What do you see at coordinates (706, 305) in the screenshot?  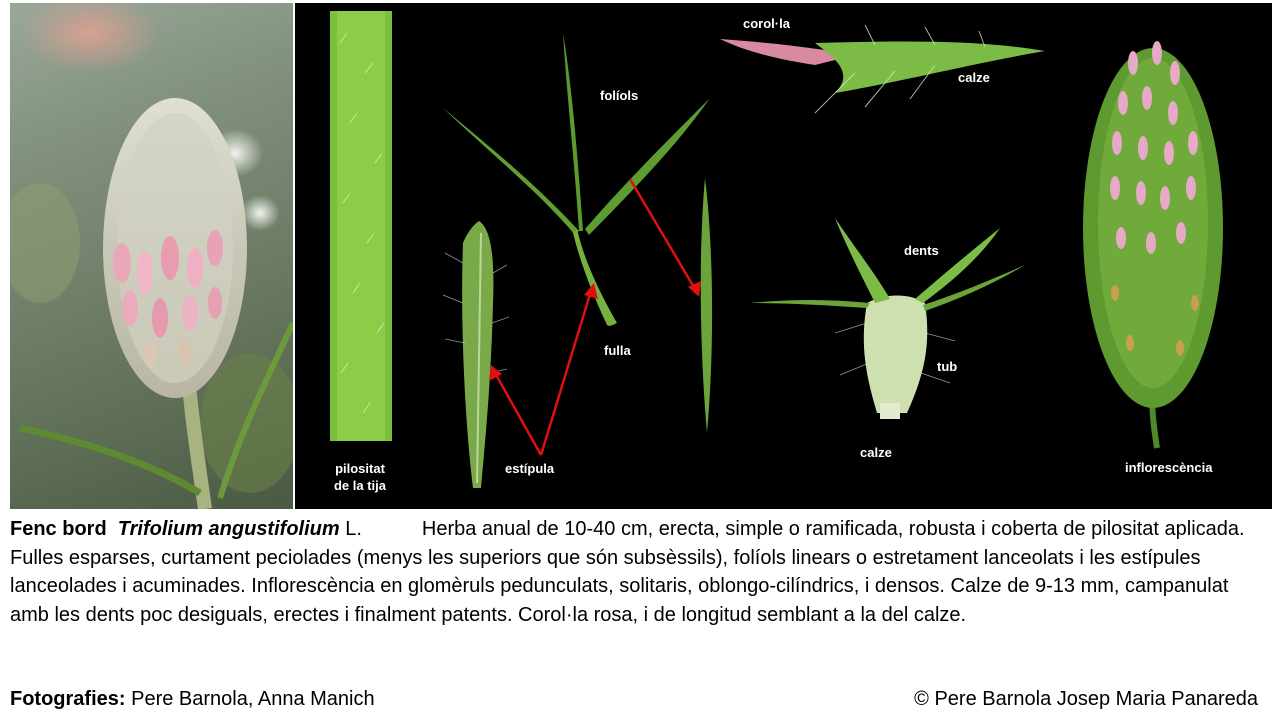 I see `leaflet-specimen` at bounding box center [706, 305].